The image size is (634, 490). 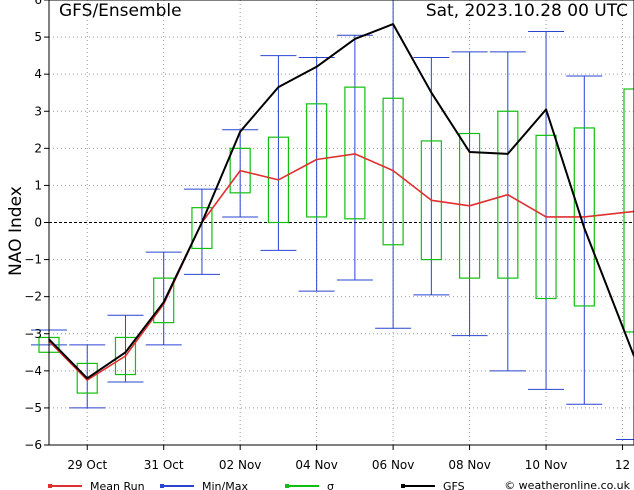 I want to click on y-axis-ticks: 6 5 4 3 2 1 0 −1 −2 −3 −4 −5 −6, so click(x=36, y=226).